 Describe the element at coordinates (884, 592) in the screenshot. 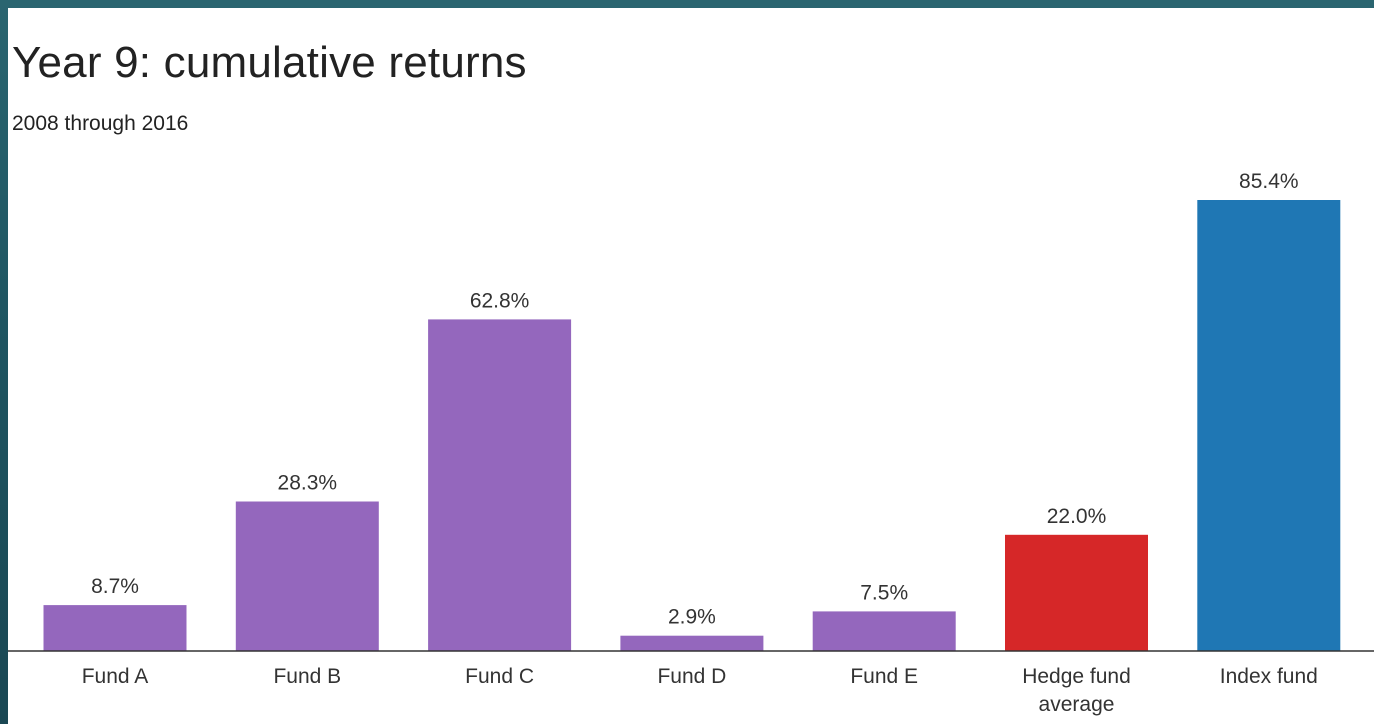

I see `data-label: 7.5%` at that location.